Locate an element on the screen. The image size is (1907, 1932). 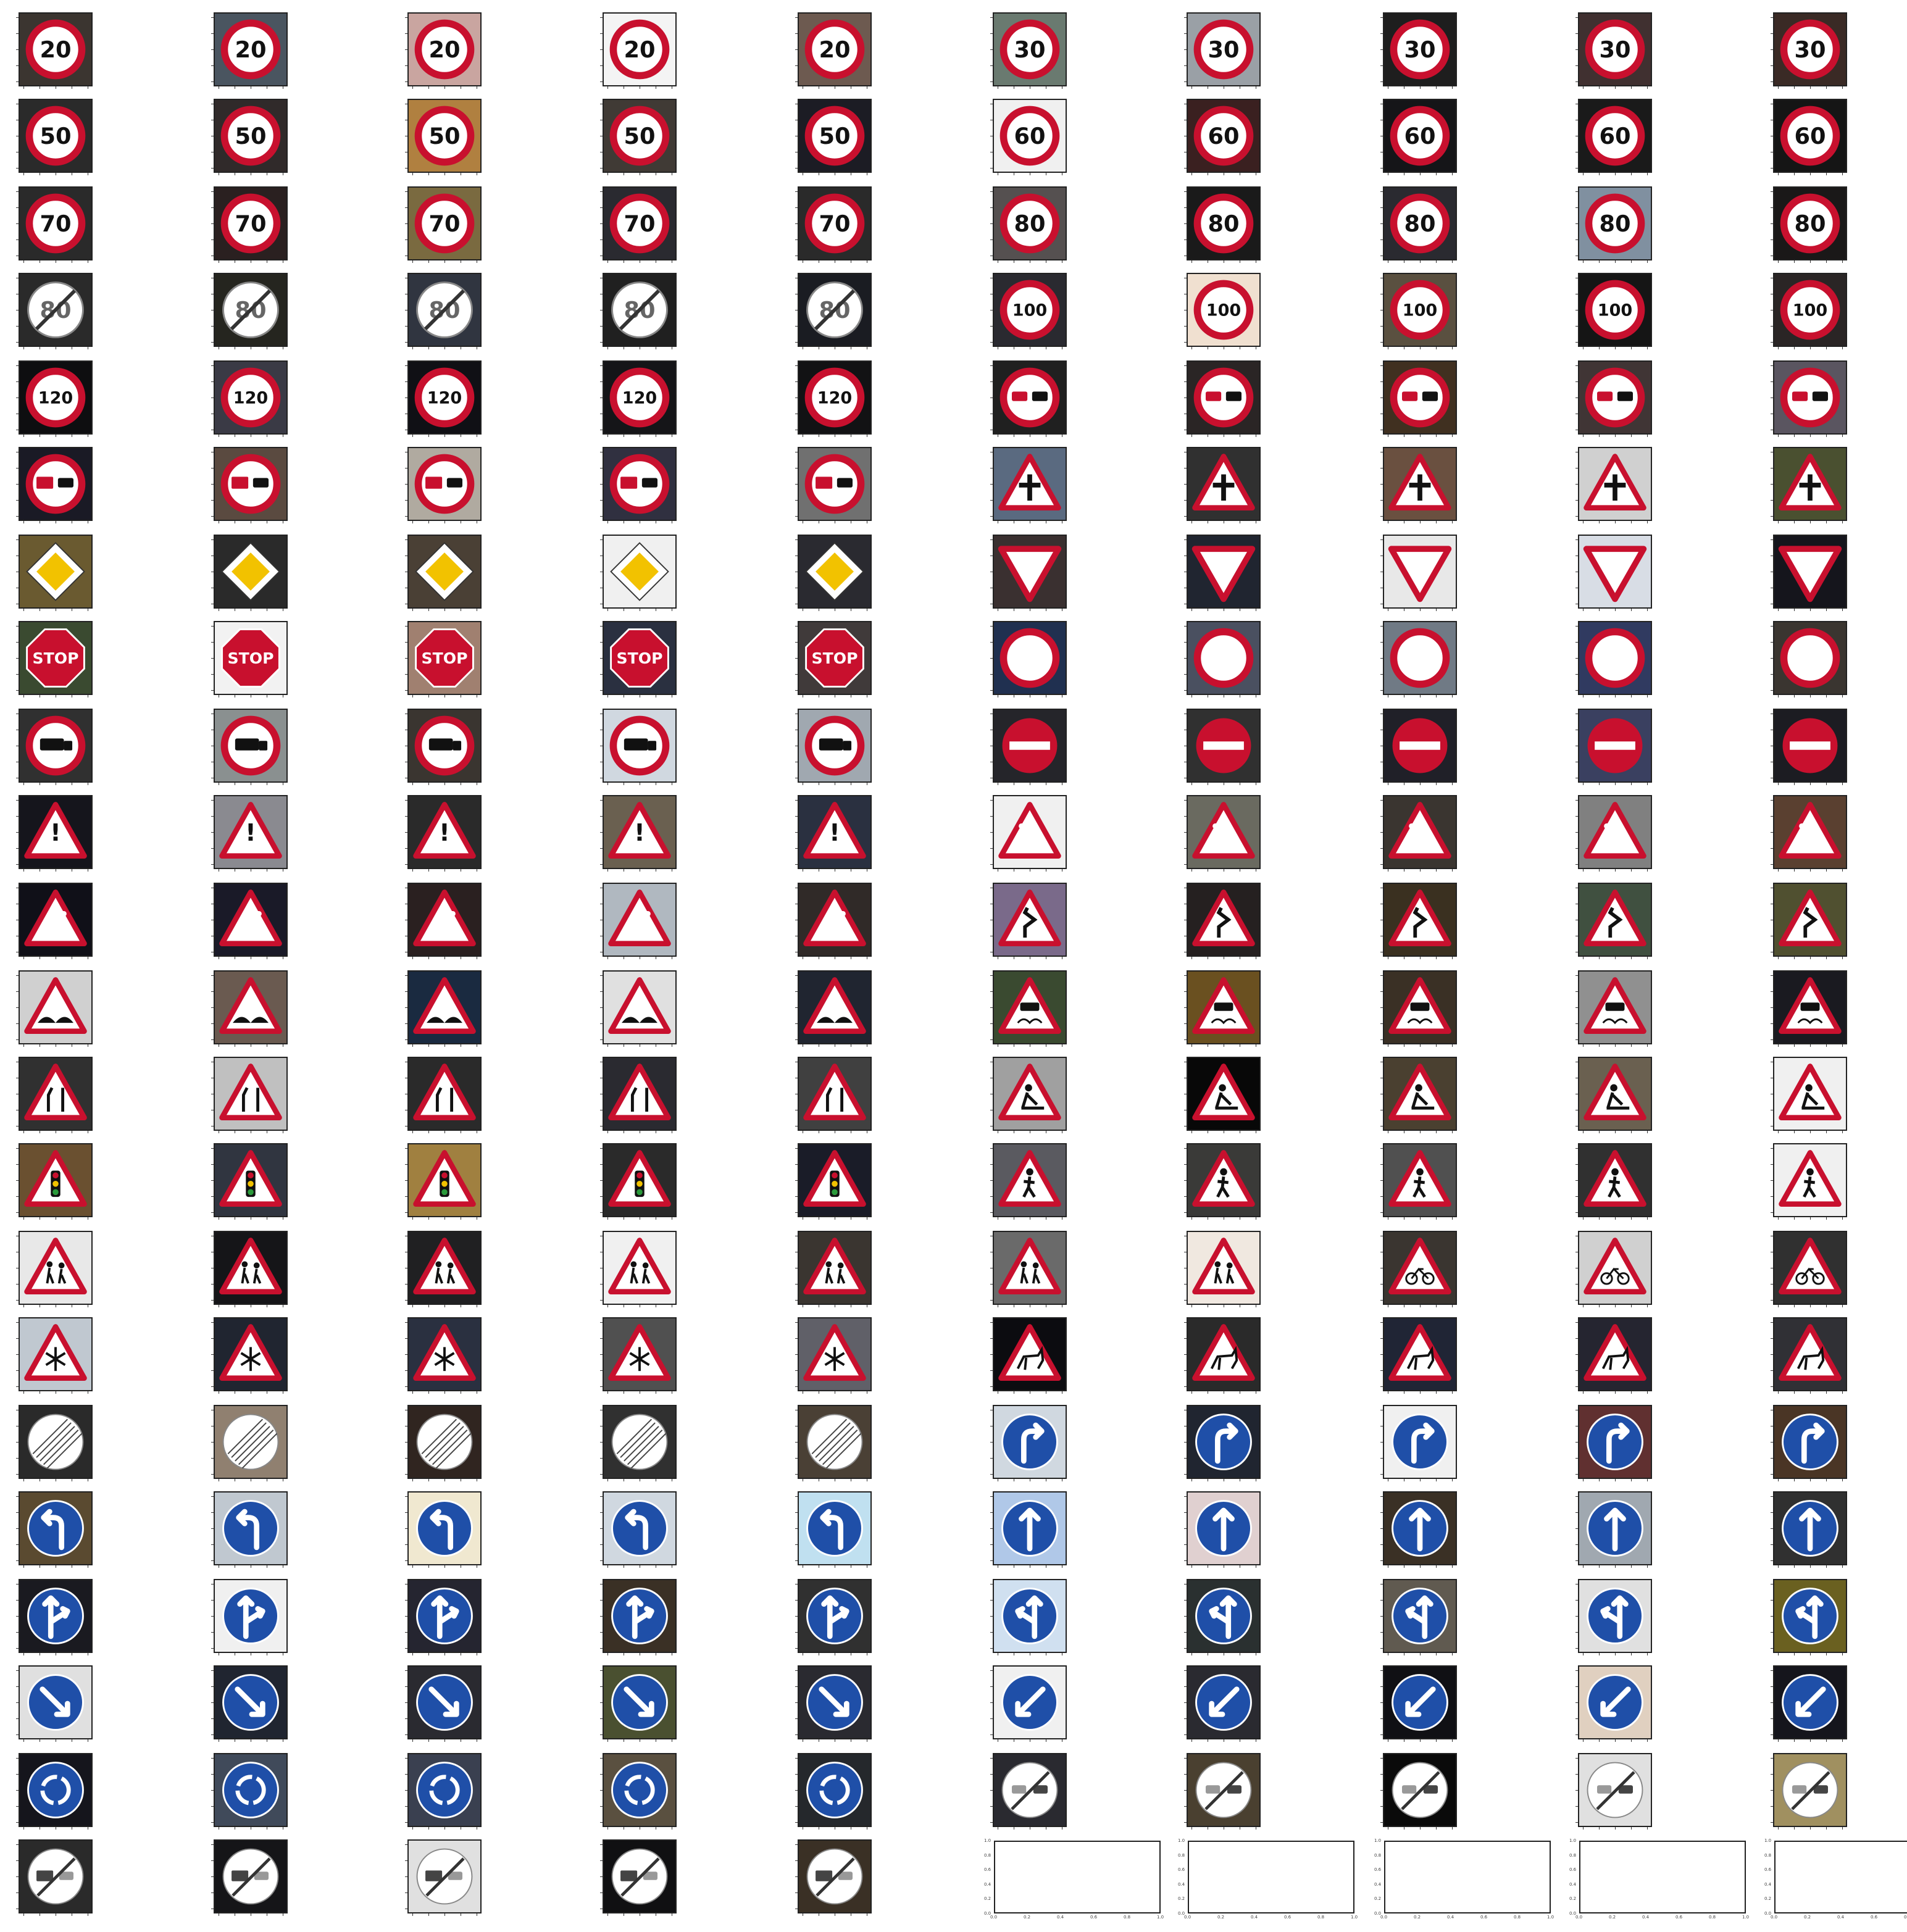
svg-text: 20 is located at coordinates (834, 49).